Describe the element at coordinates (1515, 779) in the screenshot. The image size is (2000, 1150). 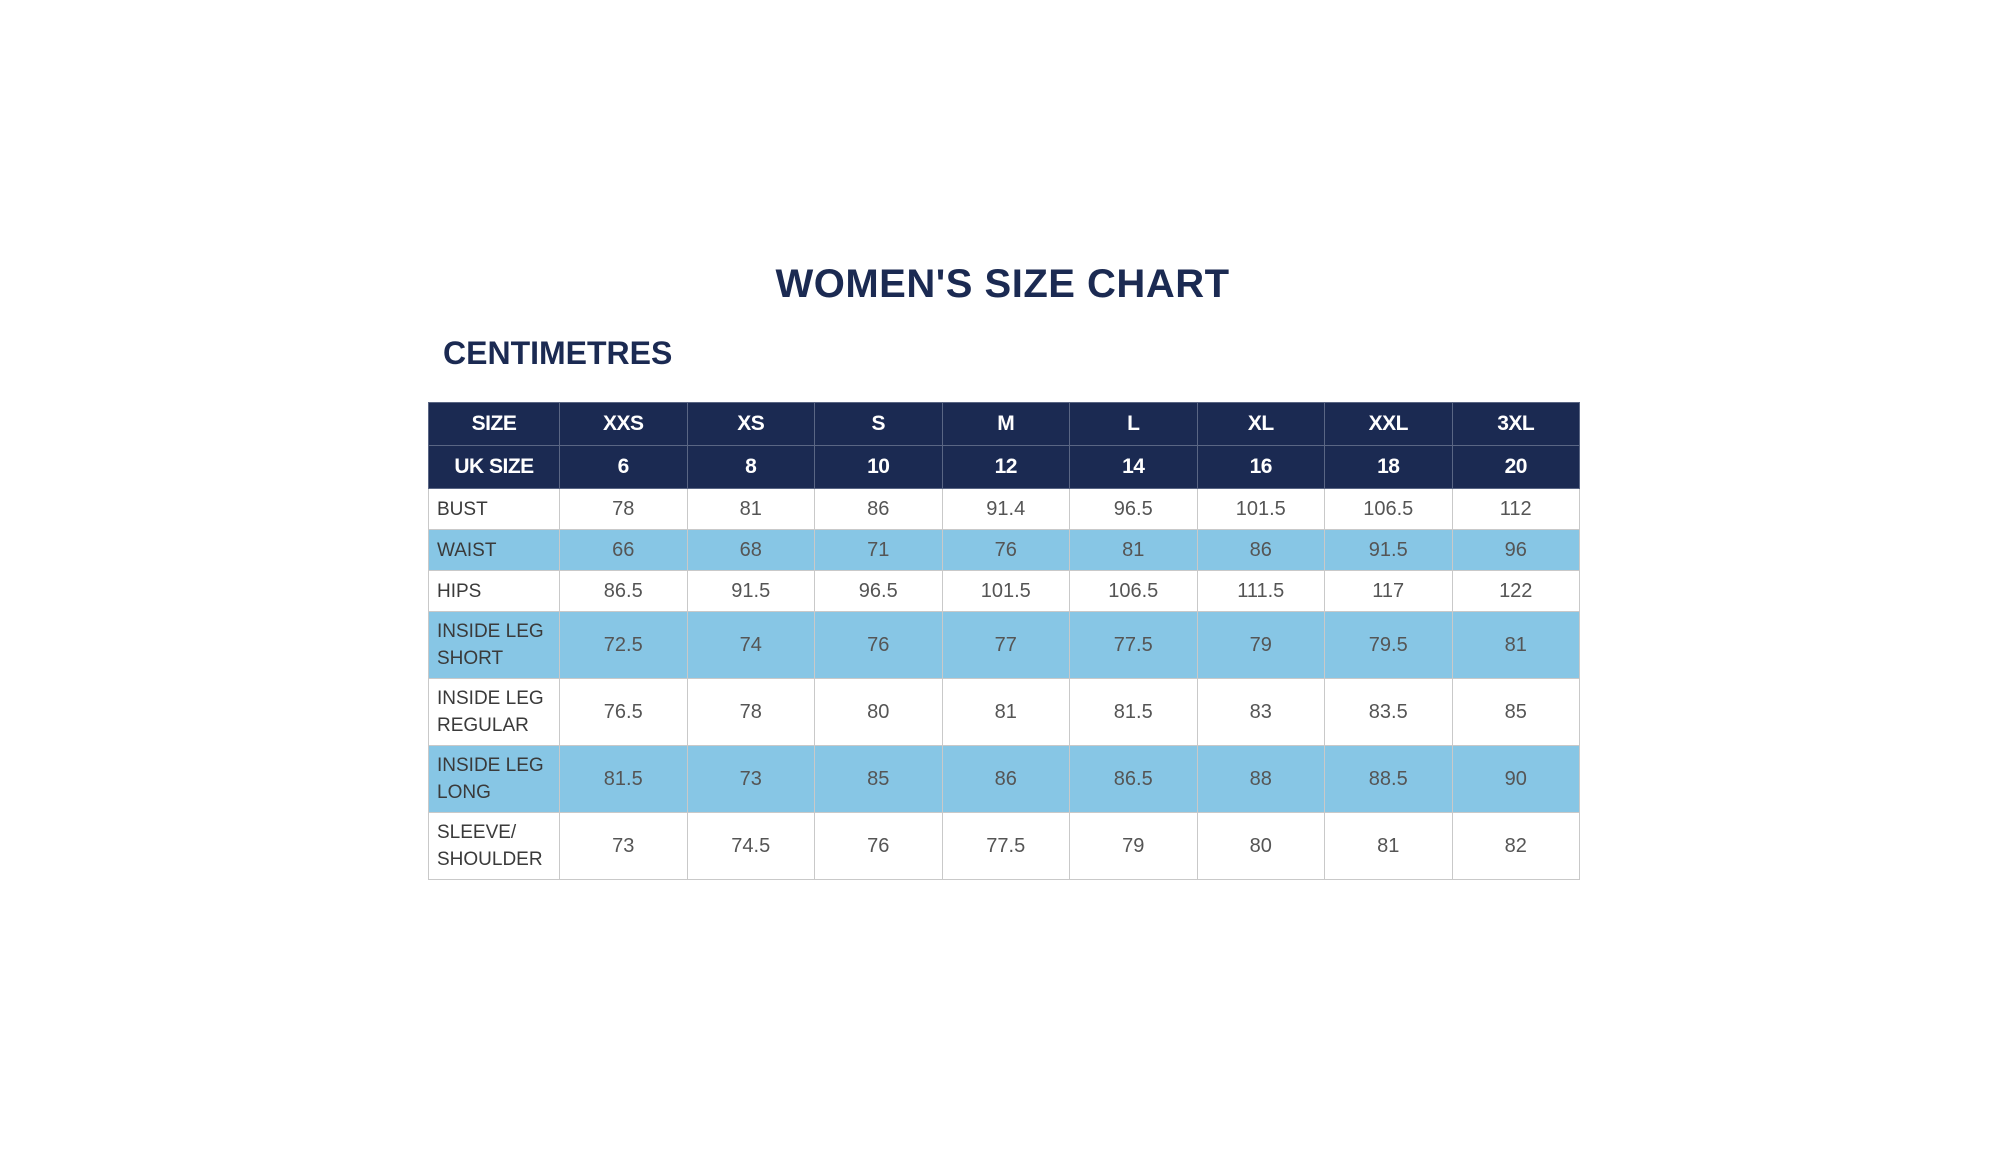
I see `table-cell: 90` at that location.